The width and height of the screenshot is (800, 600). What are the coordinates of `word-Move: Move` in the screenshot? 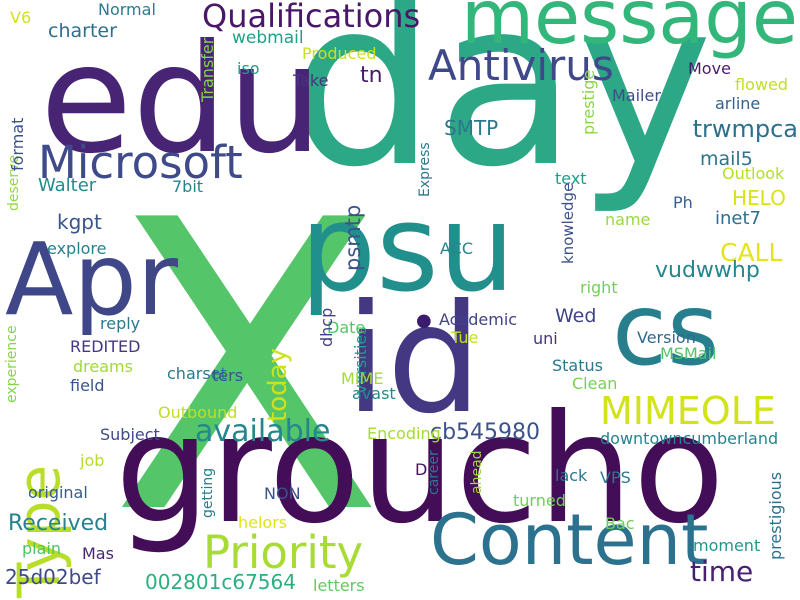 It's located at (709, 68).